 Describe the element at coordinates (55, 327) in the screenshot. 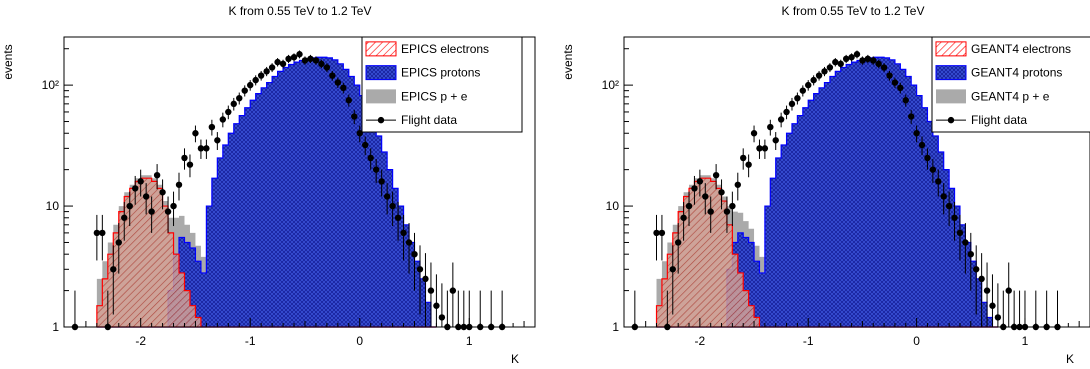

I see `y-tick-label: 1` at that location.